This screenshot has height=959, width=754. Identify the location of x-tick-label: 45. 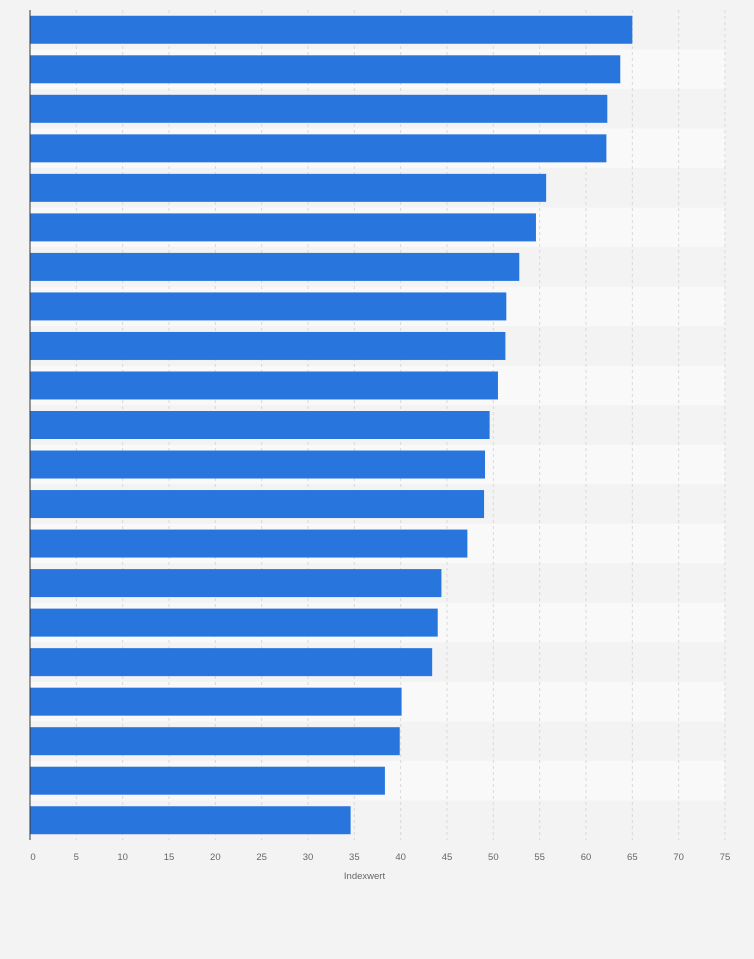
(447, 857).